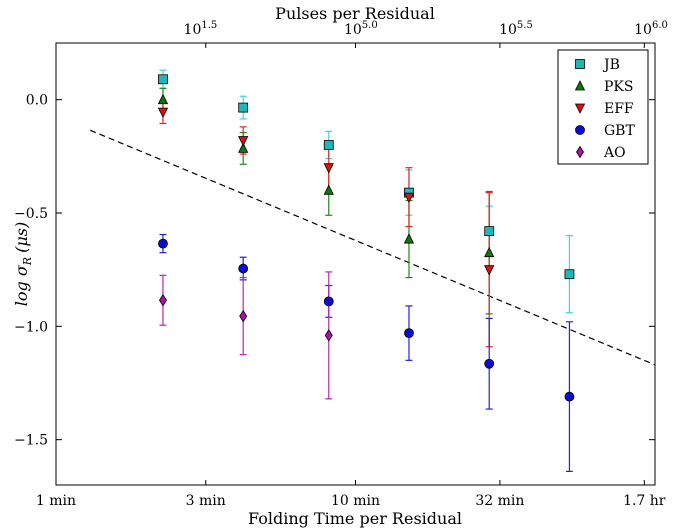 Image resolution: width=691 pixels, height=529 pixels. What do you see at coordinates (21, 285) in the screenshot?
I see `y-axis-label-main: log σ` at bounding box center [21, 285].